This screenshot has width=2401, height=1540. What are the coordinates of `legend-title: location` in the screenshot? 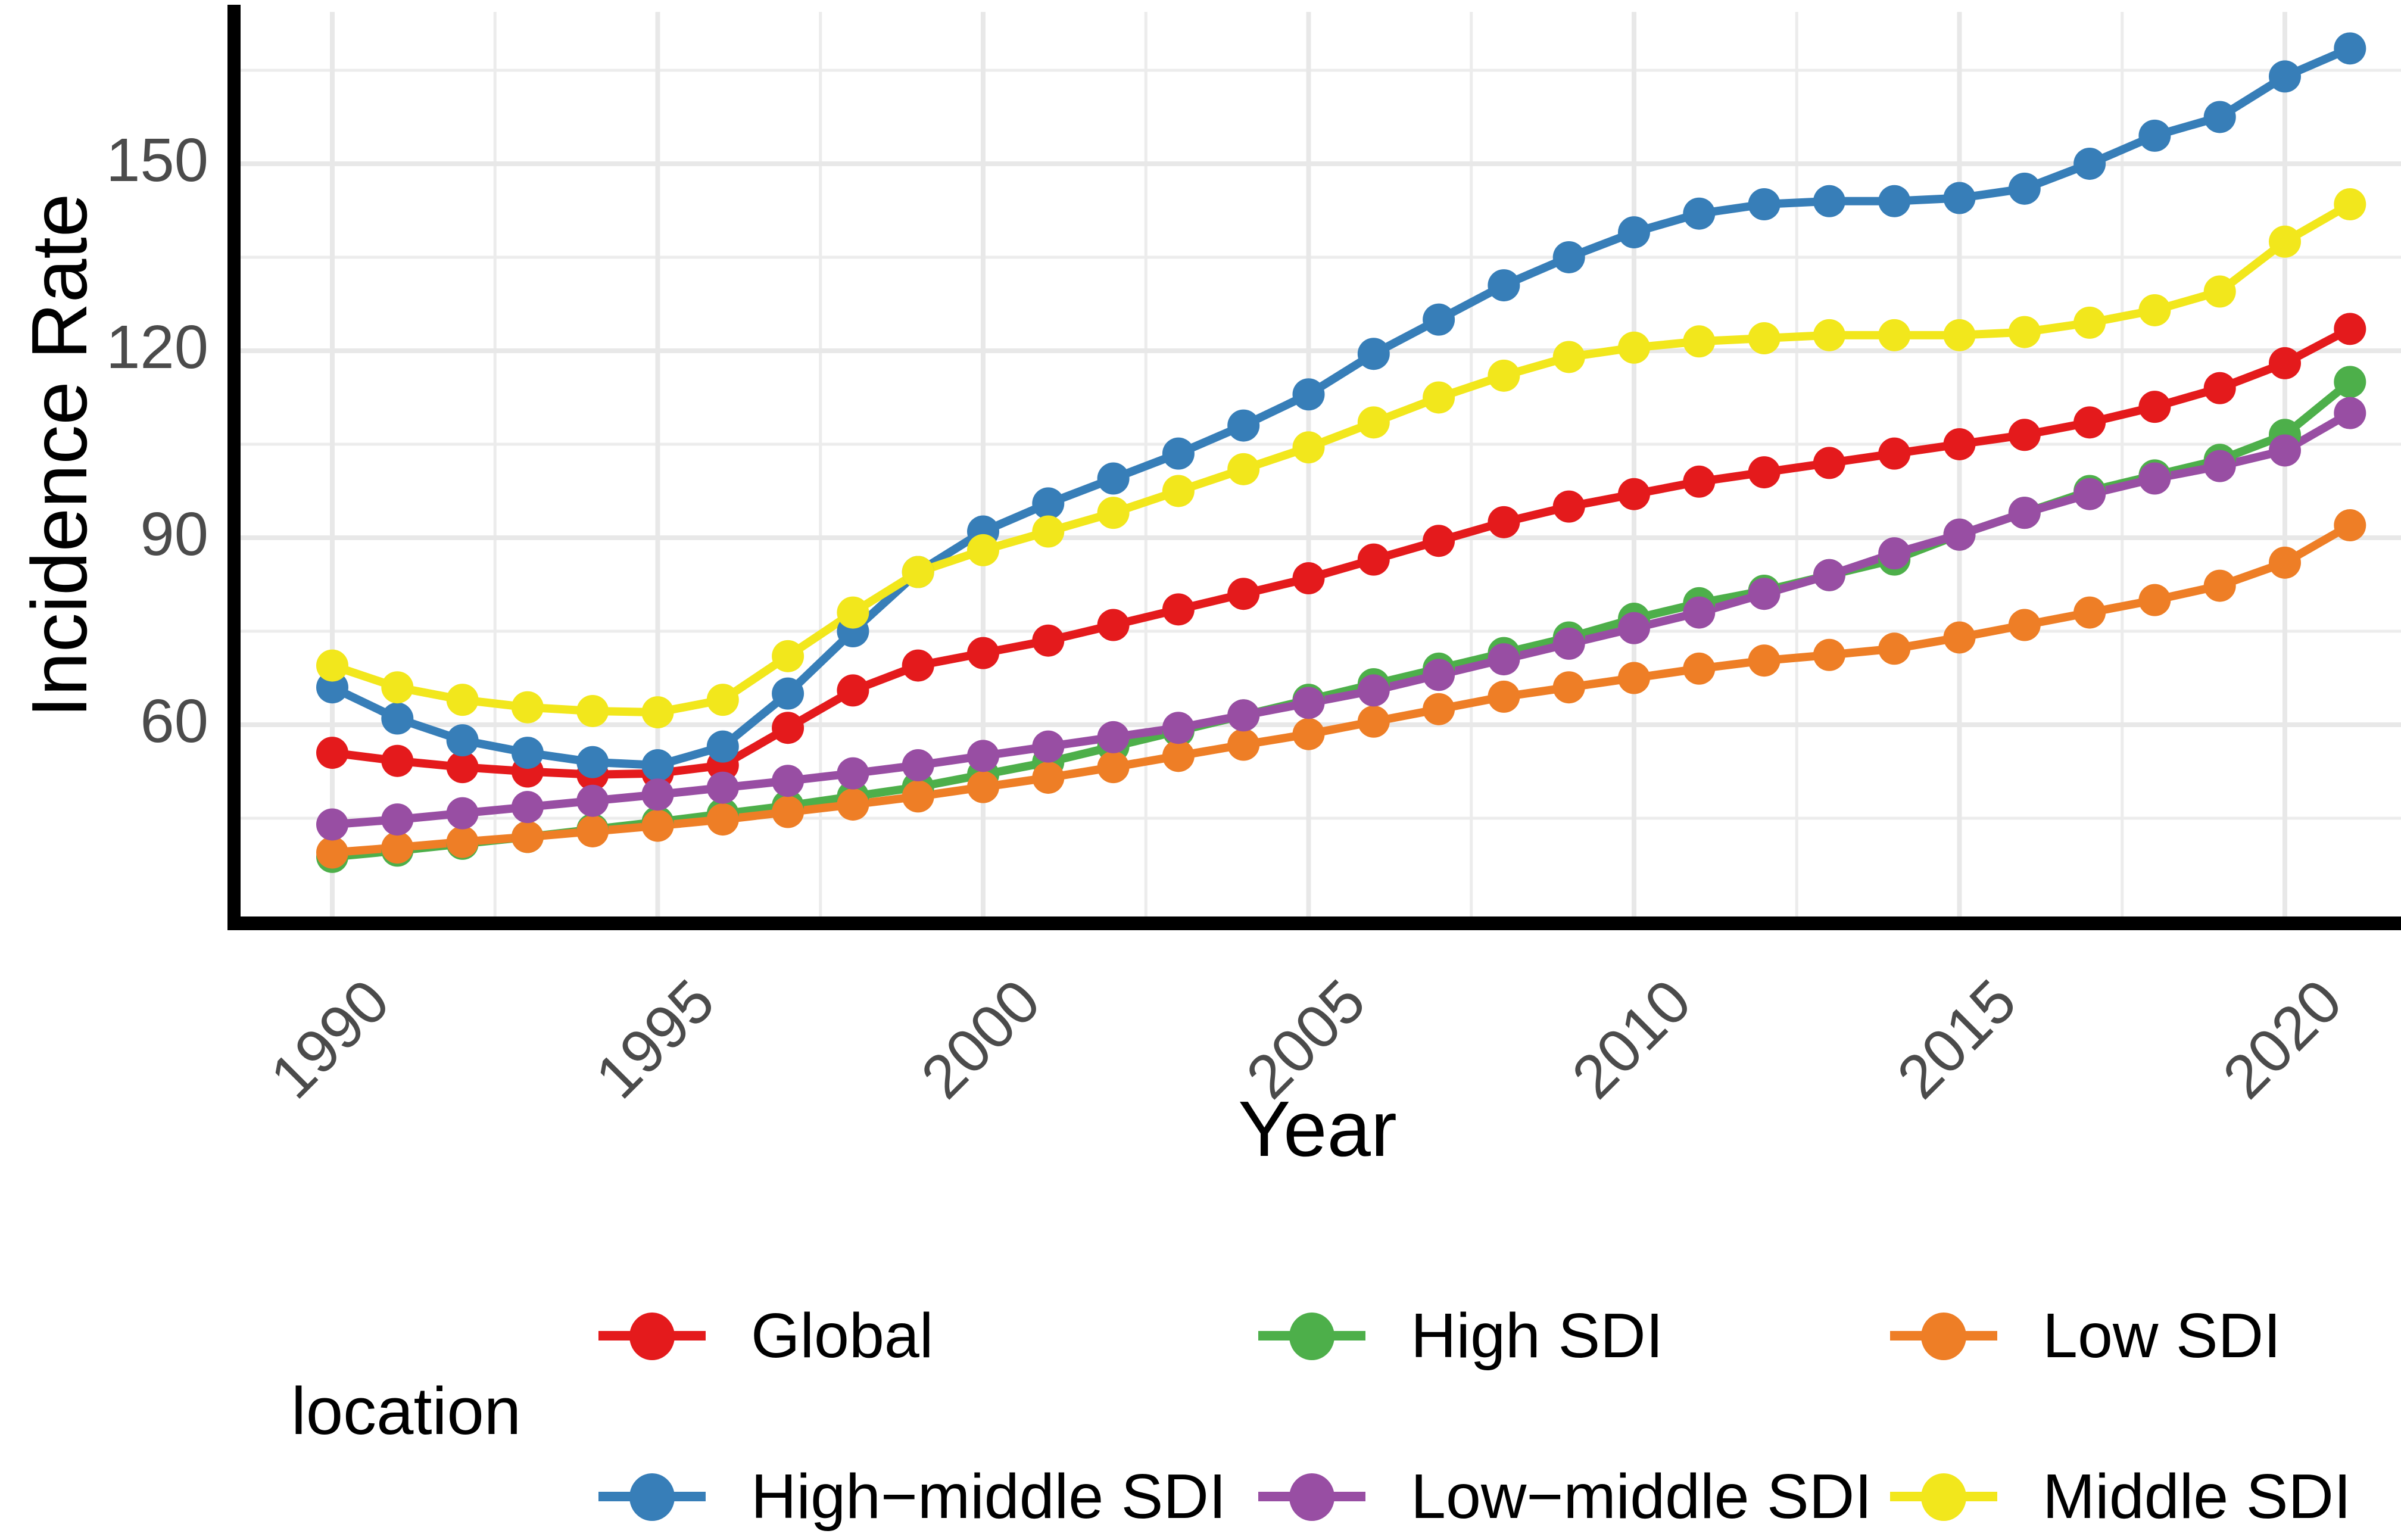 It's located at (407, 1411).